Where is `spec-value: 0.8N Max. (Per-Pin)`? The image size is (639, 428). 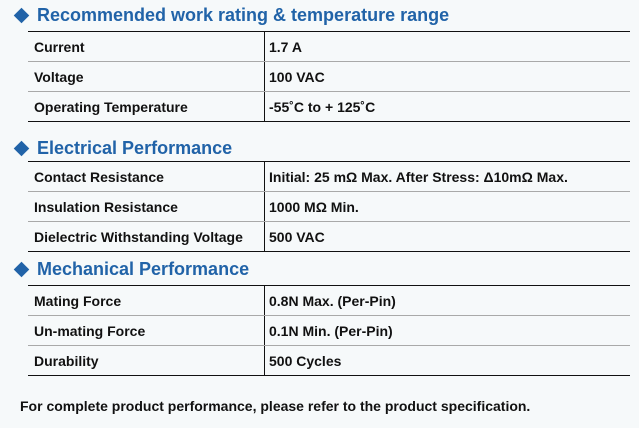 spec-value: 0.8N Max. (Per-Pin) is located at coordinates (447, 300).